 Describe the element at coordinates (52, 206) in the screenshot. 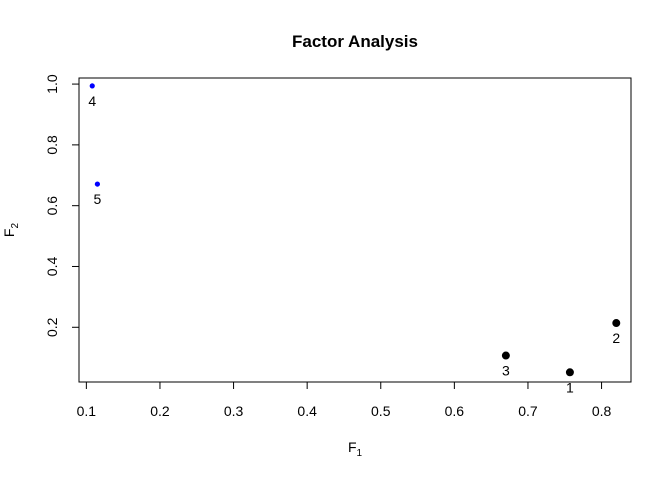

I see `y-tick-label: 0.6` at that location.